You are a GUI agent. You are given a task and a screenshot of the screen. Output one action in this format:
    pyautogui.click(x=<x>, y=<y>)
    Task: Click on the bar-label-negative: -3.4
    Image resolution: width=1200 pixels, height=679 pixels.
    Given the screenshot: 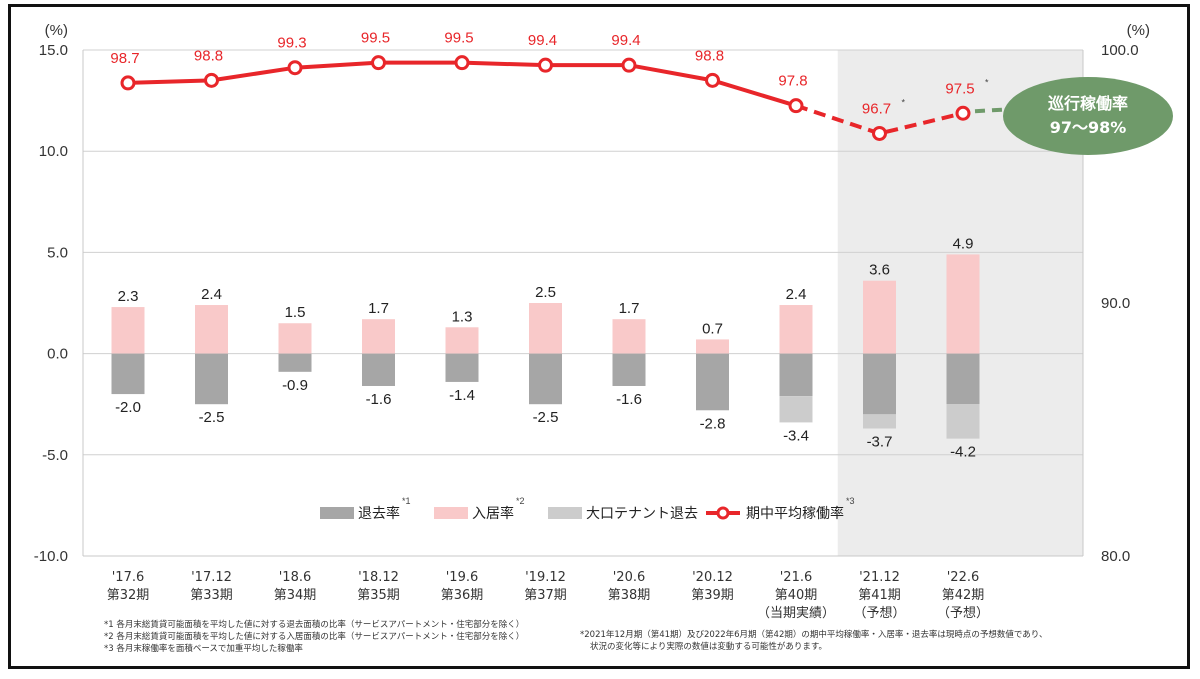 What is the action you would take?
    pyautogui.click(x=796, y=435)
    